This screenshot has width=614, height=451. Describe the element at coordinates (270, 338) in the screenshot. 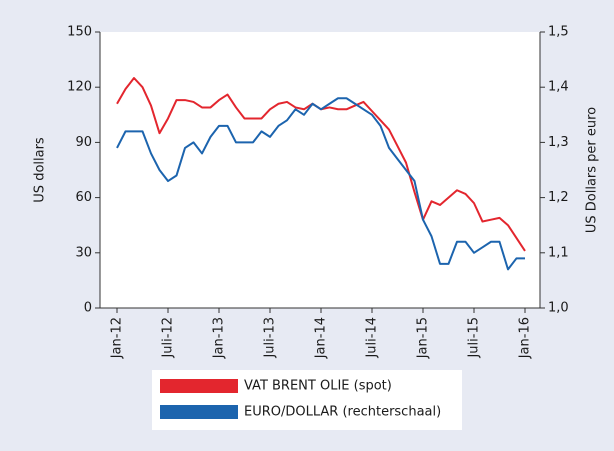

I see `x-tick-label: Juli-13` at that location.